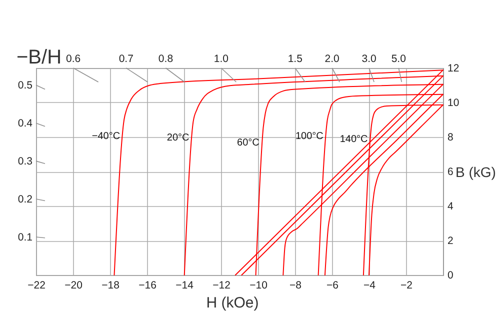 The image size is (501, 329). What do you see at coordinates (73, 59) in the screenshot?
I see `text: 0.6` at bounding box center [73, 59].